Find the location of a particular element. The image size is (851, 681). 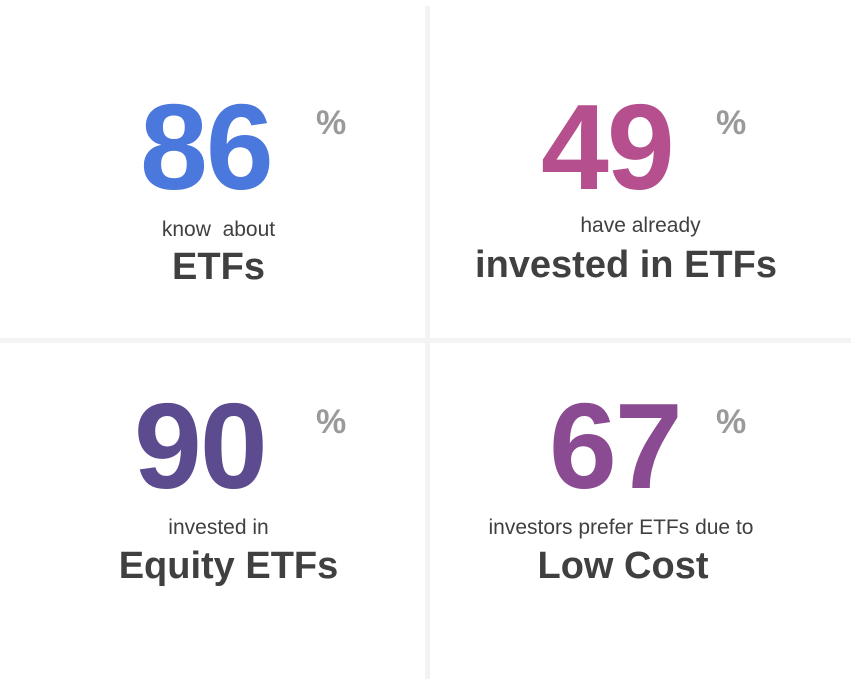

stat-value: 67 is located at coordinates (616, 446).